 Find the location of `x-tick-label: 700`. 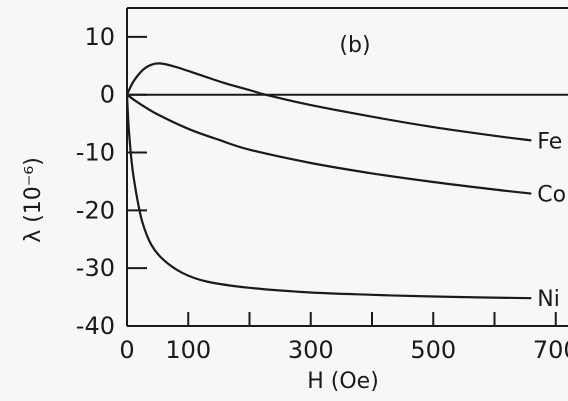

x-tick-label: 700 is located at coordinates (550, 350).